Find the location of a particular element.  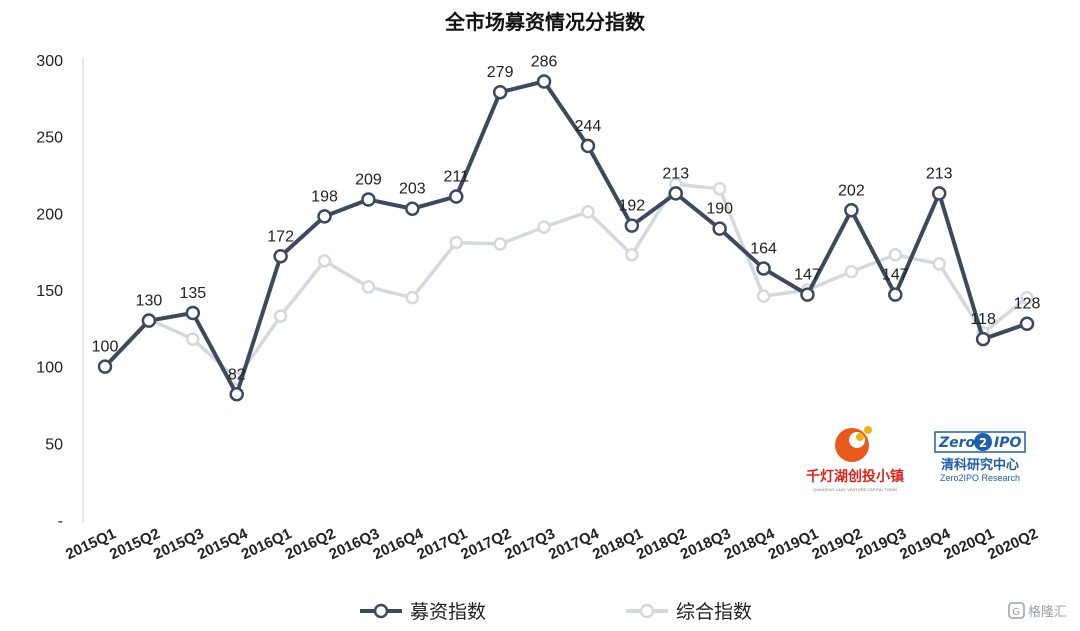

y-tick-label: 150 is located at coordinates (49, 291).